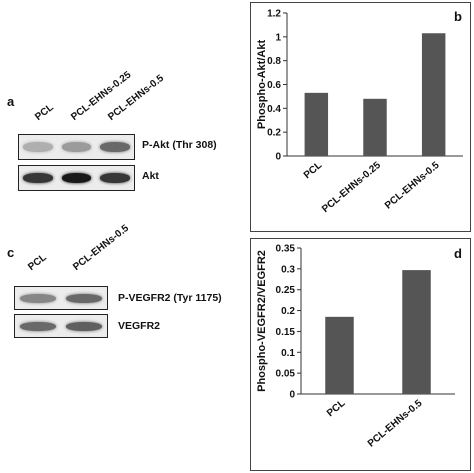 The width and height of the screenshot is (474, 473). I want to click on y-axis-label: Phospho-Akt/Akt, so click(262, 85).